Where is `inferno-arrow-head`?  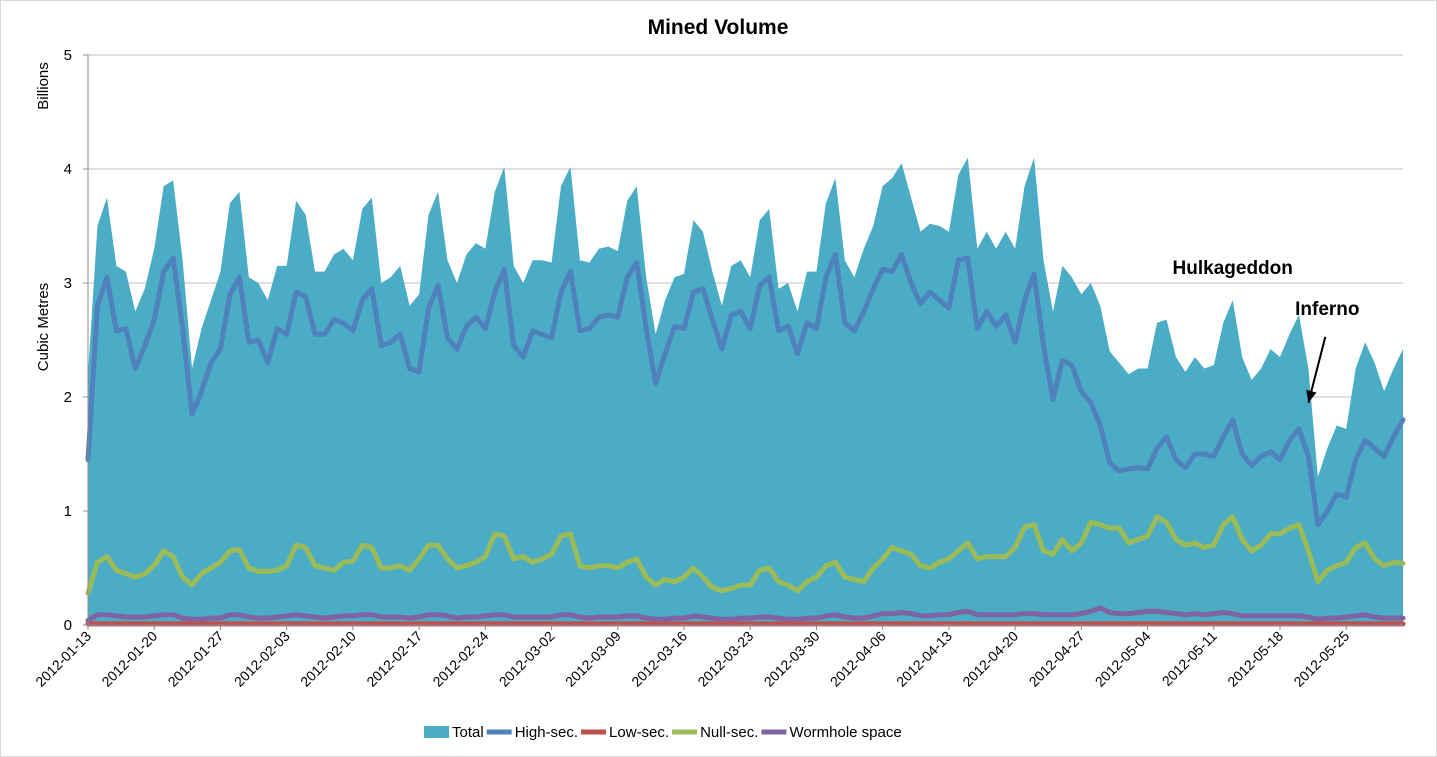
inferno-arrow-head is located at coordinates (1311, 396).